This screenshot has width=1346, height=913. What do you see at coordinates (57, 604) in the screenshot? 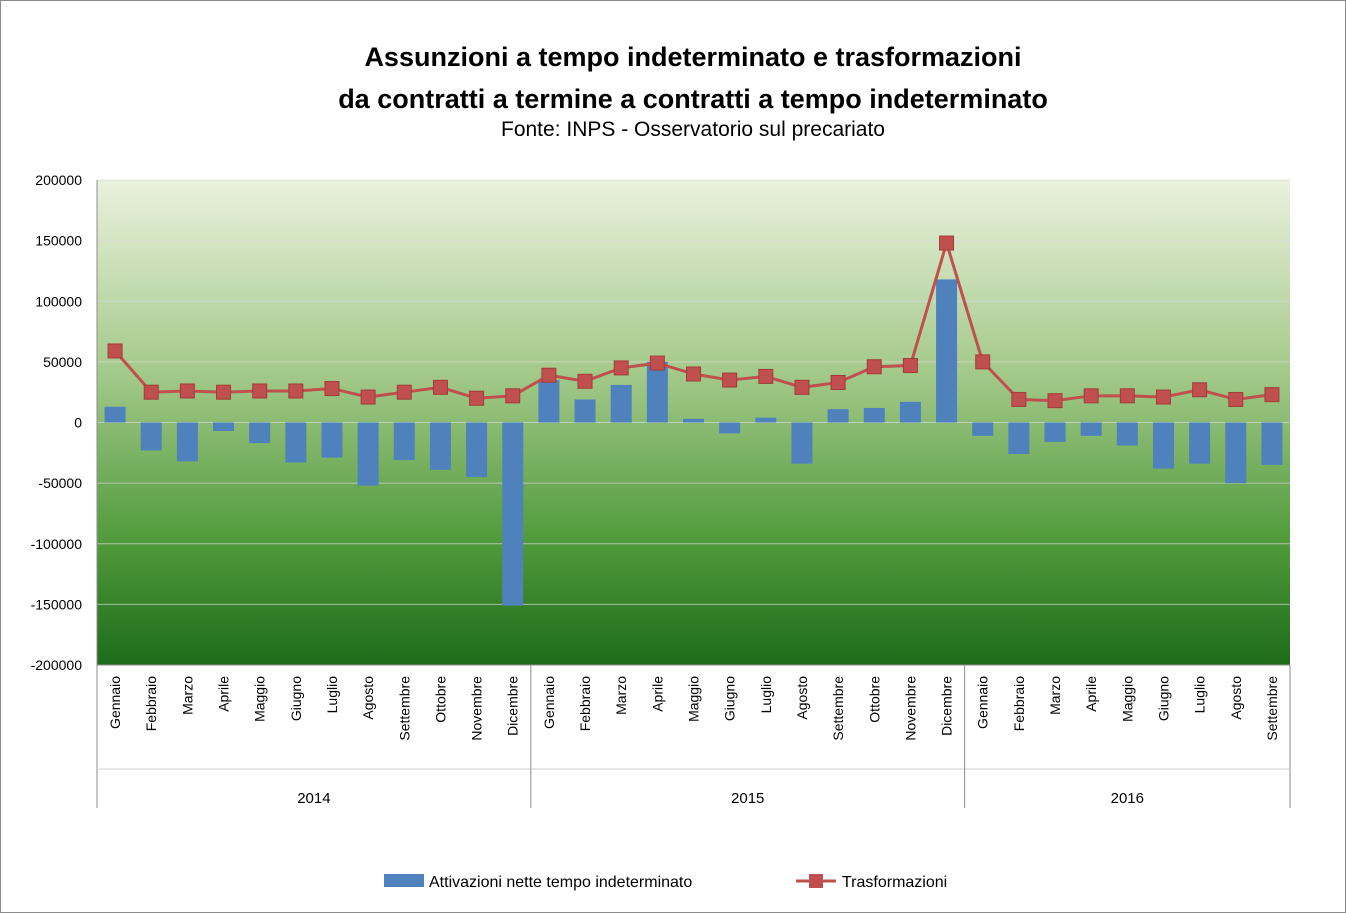
I see `y-tick-label: -150000` at bounding box center [57, 604].